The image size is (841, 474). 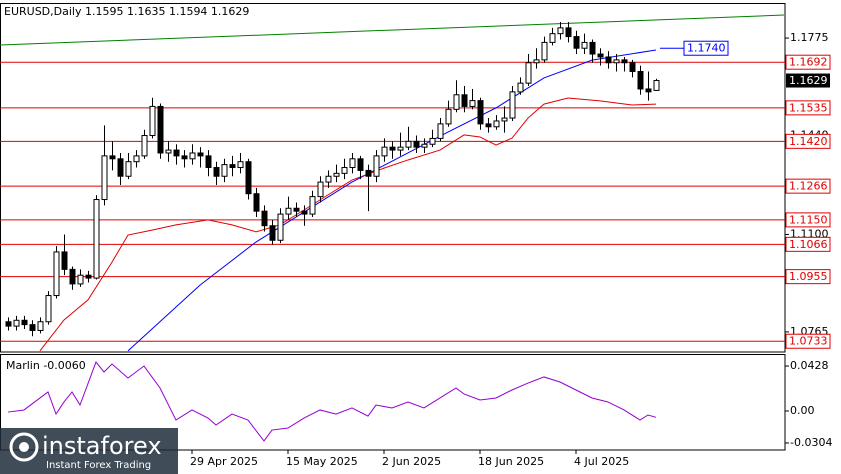 I want to click on indicator-line, so click(x=332, y=401).